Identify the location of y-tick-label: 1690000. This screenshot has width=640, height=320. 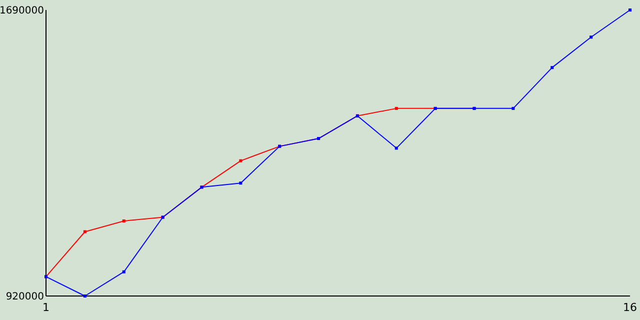
(22, 11).